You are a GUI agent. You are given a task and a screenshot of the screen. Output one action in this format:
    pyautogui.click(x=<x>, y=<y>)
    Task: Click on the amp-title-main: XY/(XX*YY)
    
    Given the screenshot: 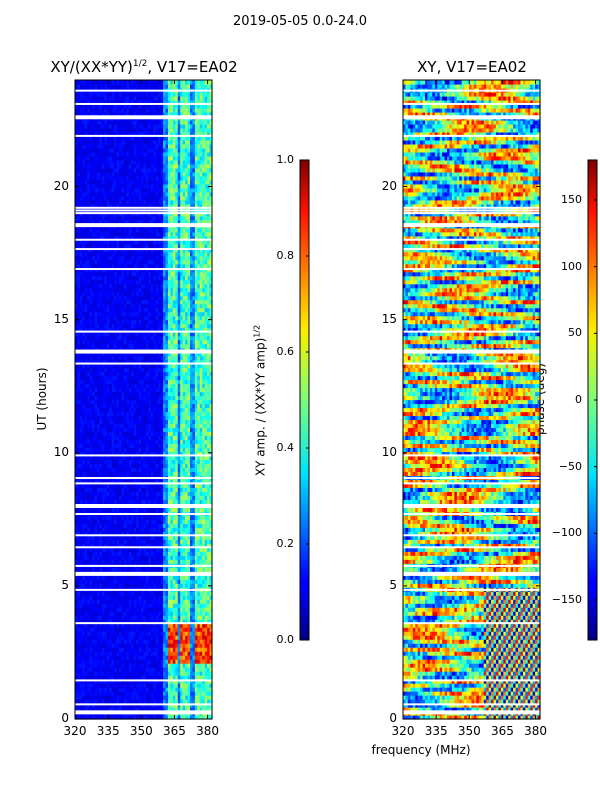 What is the action you would take?
    pyautogui.click(x=91, y=67)
    